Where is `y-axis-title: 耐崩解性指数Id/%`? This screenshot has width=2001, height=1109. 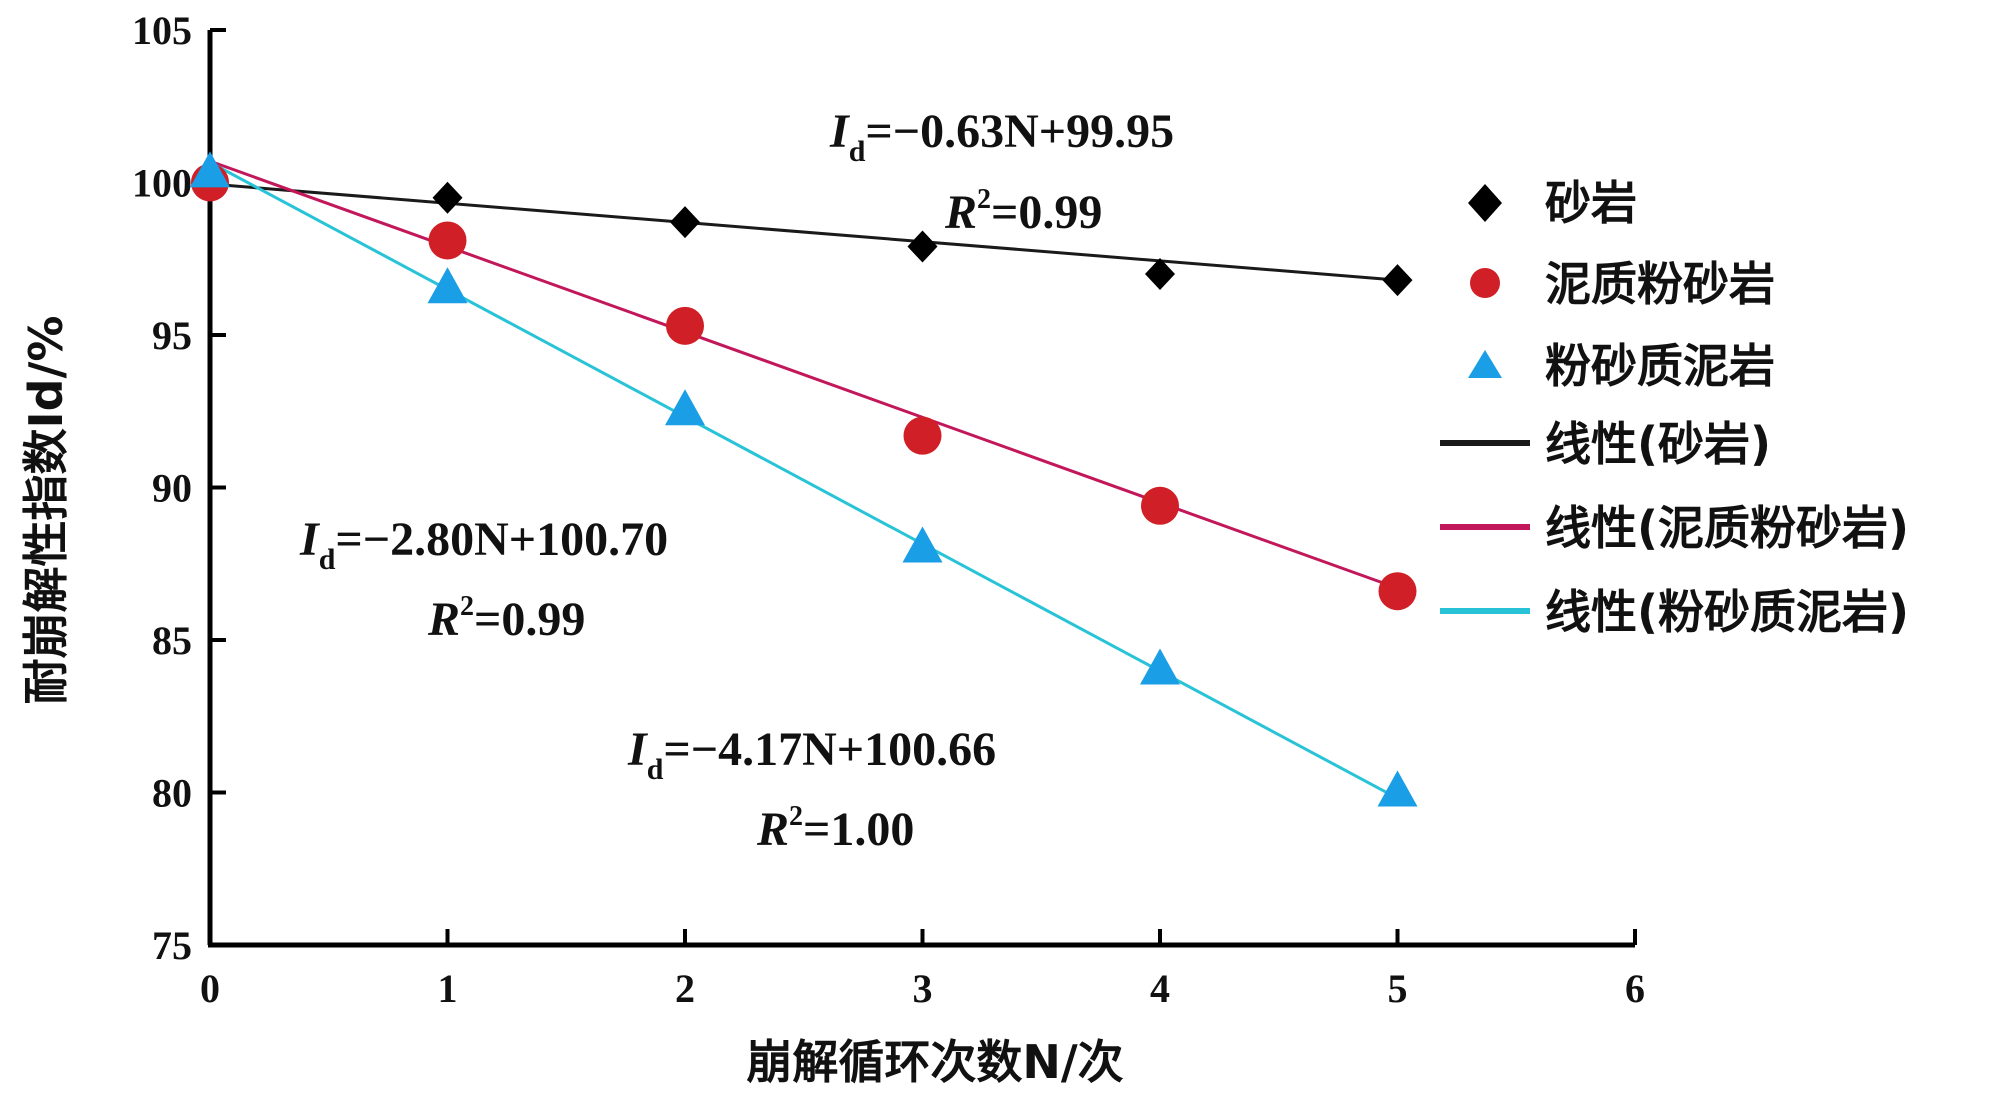
y-axis-title: 耐崩解性指数Id/% is located at coordinates (46, 510).